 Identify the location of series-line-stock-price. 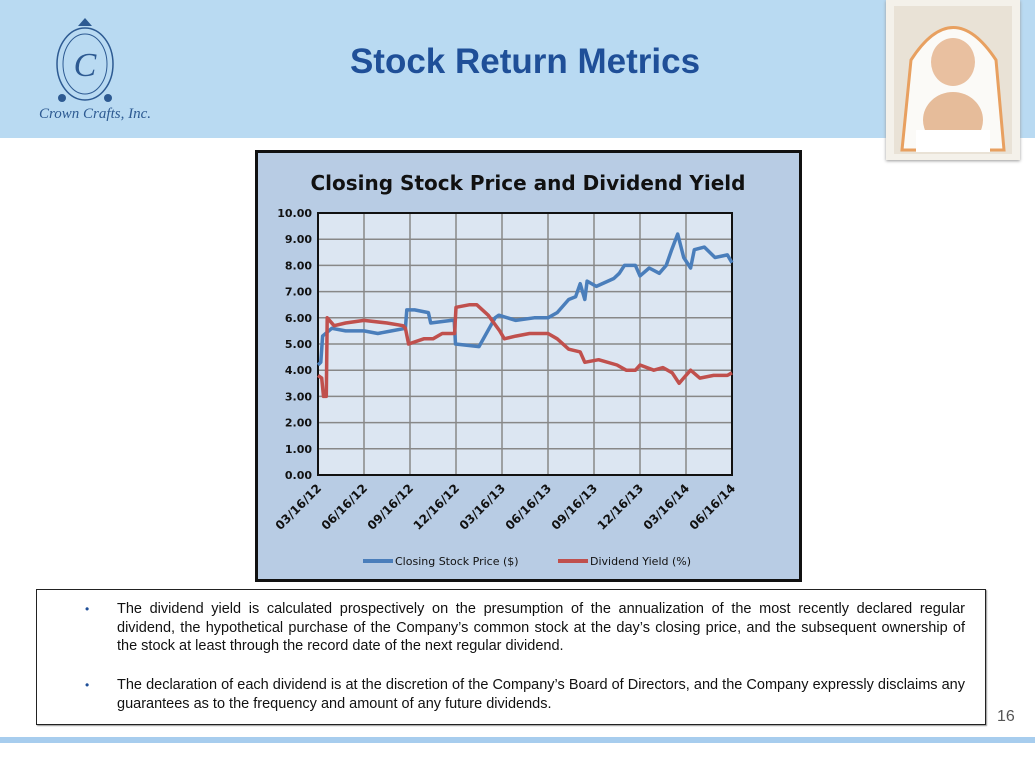
(525, 299).